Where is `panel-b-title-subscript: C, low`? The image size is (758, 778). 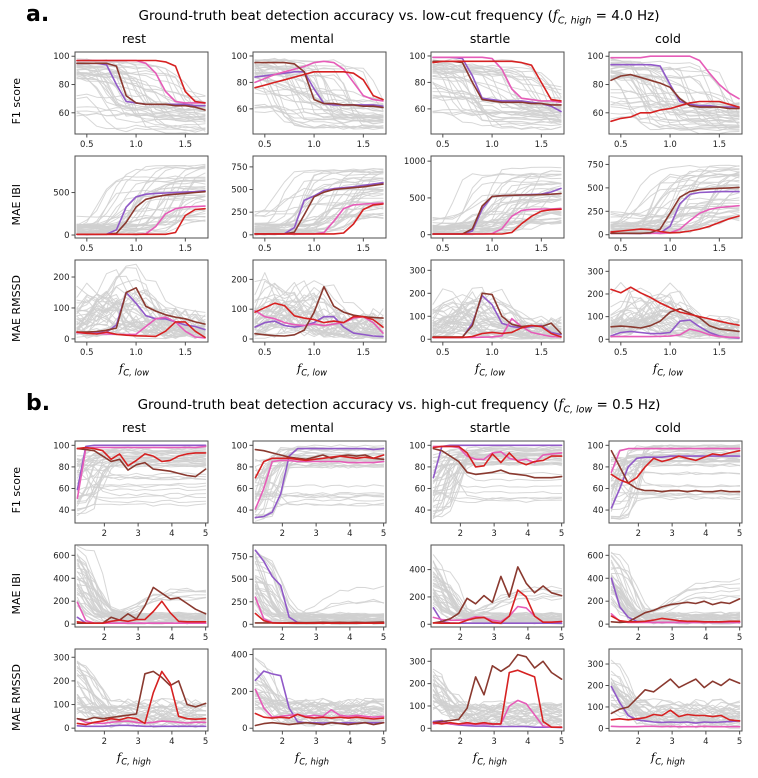
panel-b-title-subscript: C, low is located at coordinates (578, 410).